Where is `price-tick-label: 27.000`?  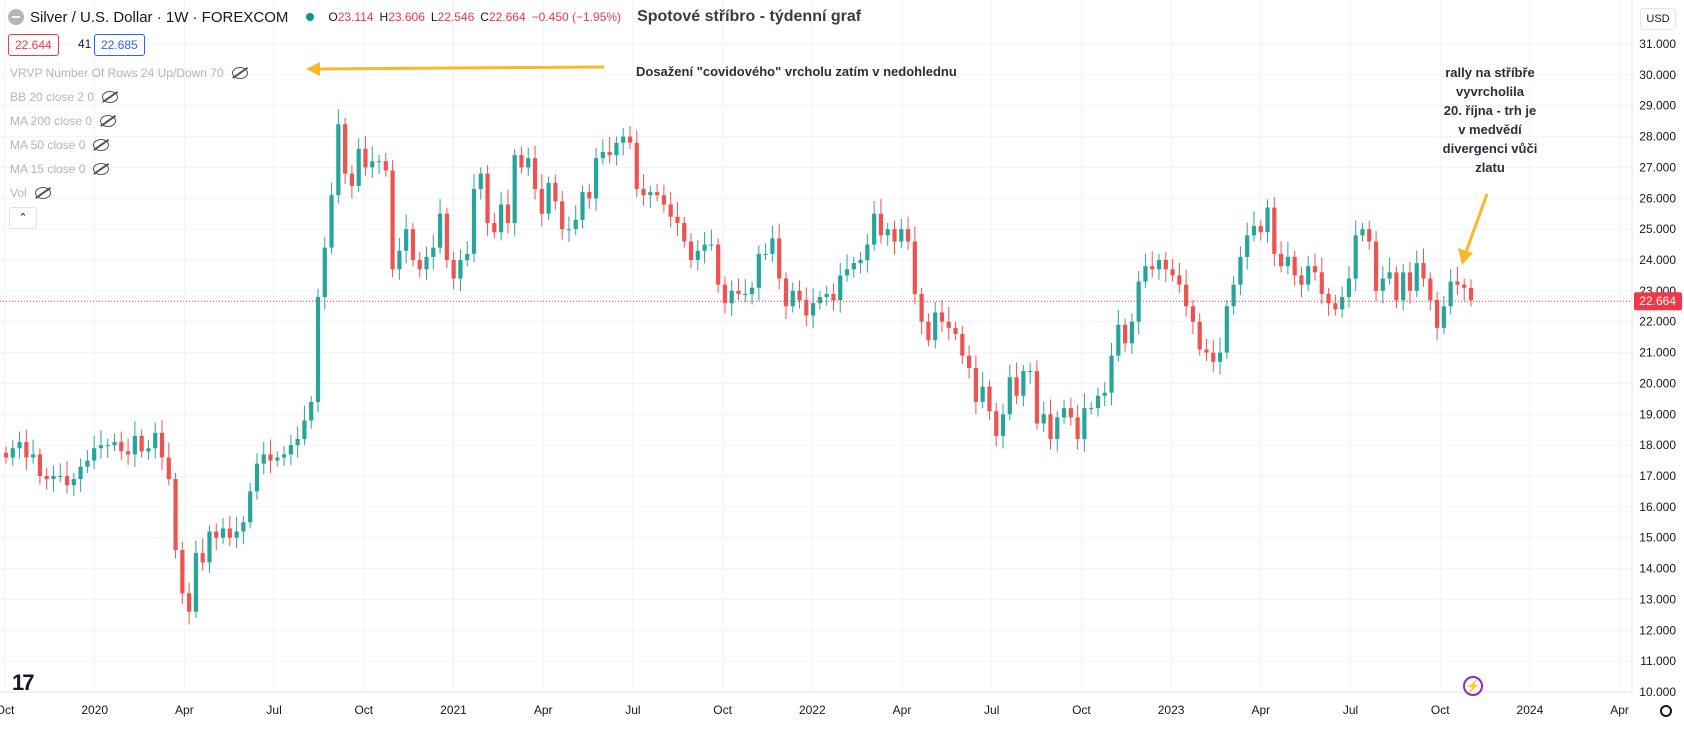 price-tick-label: 27.000 is located at coordinates (1657, 167).